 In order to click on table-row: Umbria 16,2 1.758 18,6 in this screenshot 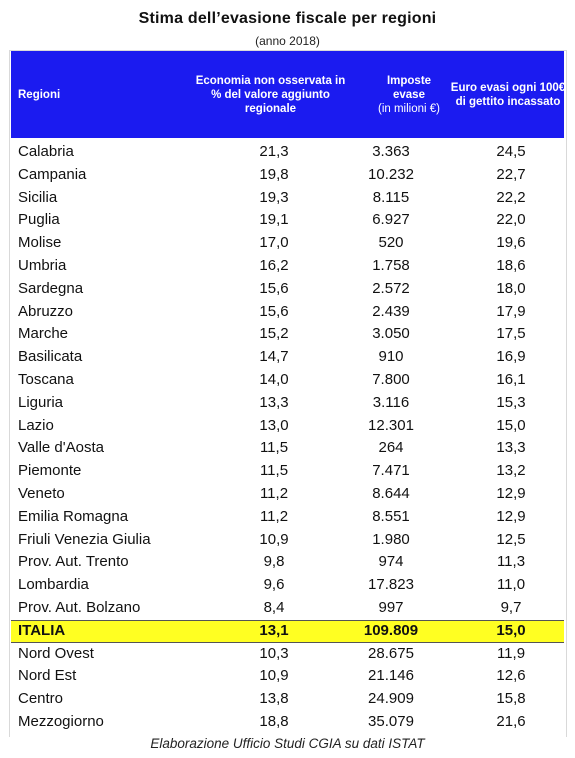, I will do `click(287, 266)`.